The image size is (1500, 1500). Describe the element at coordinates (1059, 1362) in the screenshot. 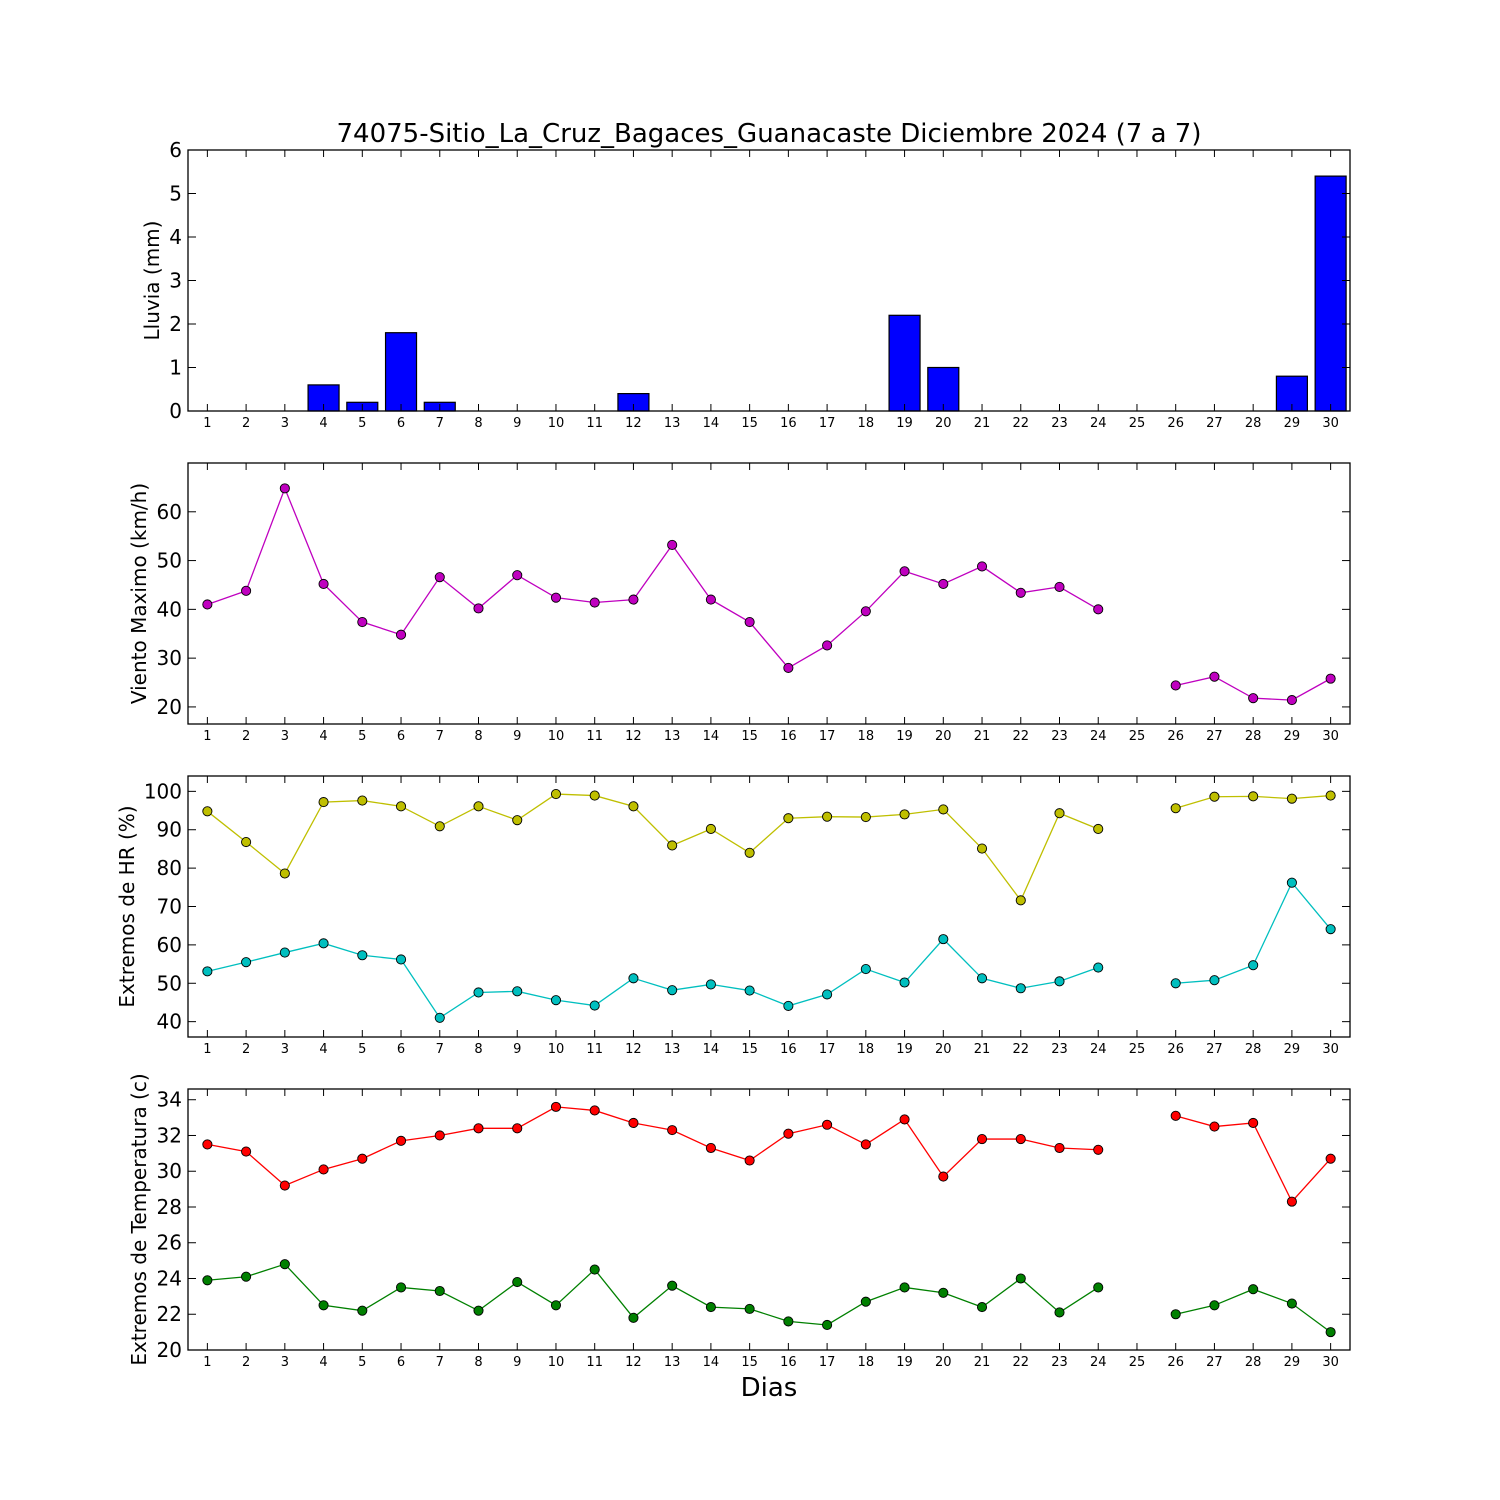

I see `temperature-x-tick-label: 23` at that location.